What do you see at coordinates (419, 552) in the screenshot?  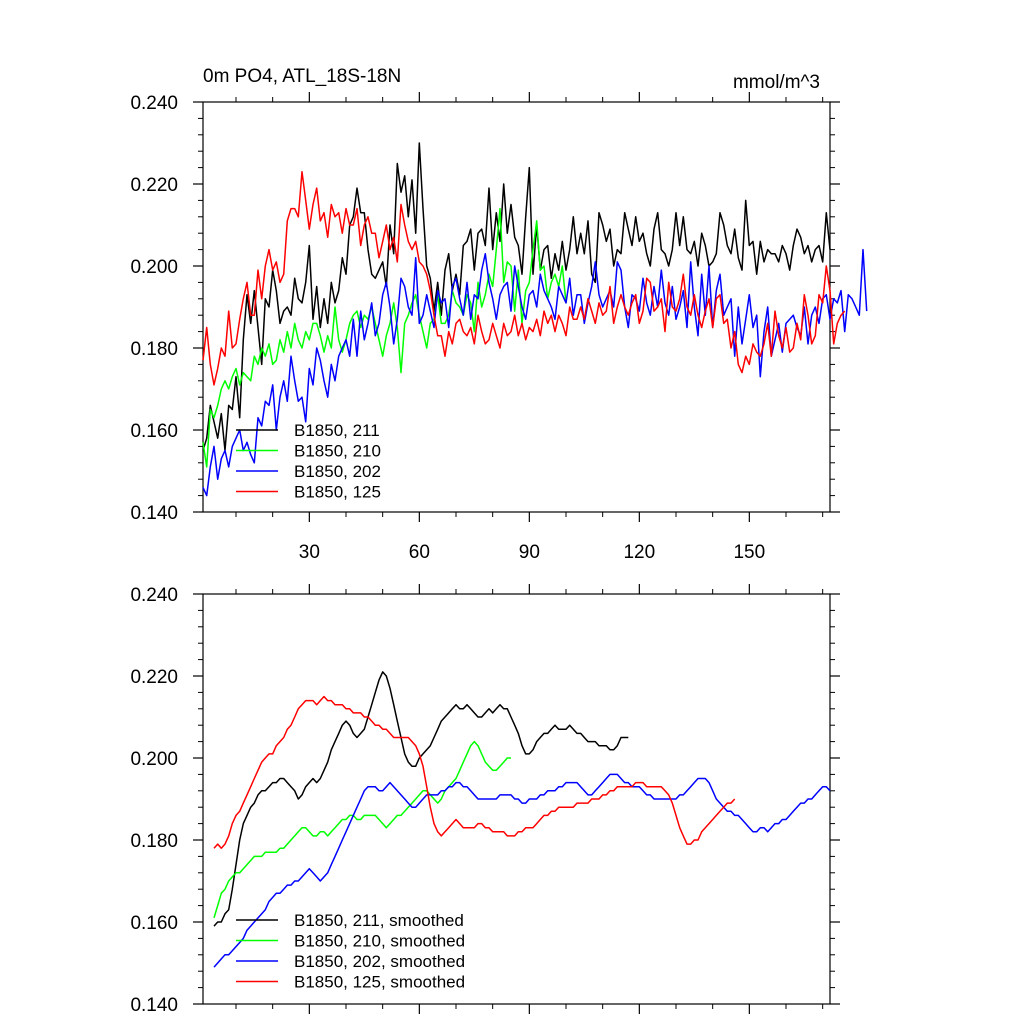 I see `x-tick-label: 60` at bounding box center [419, 552].